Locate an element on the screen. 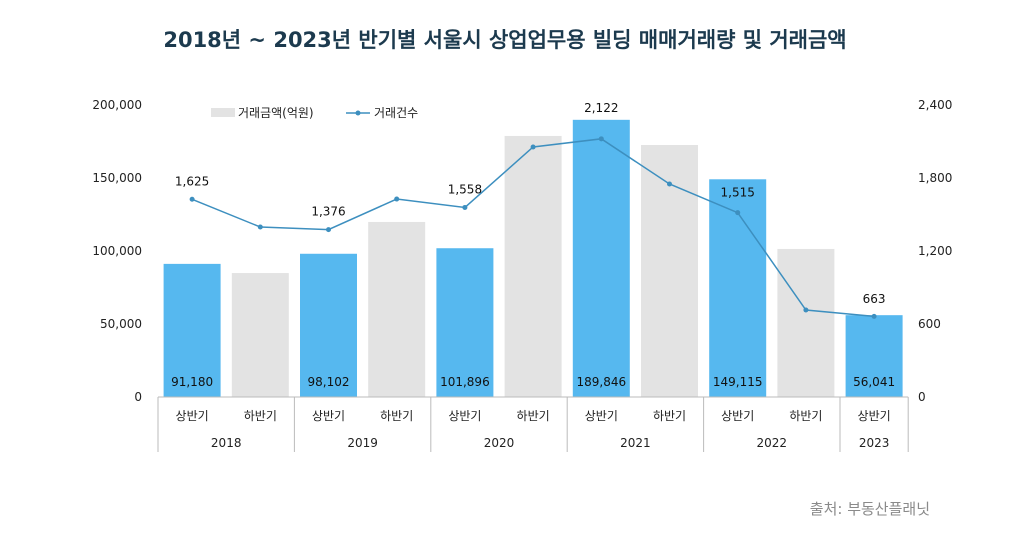 Image resolution: width=1010 pixels, height=543 pixels. y-right-tick: 1,800 is located at coordinates (935, 178).